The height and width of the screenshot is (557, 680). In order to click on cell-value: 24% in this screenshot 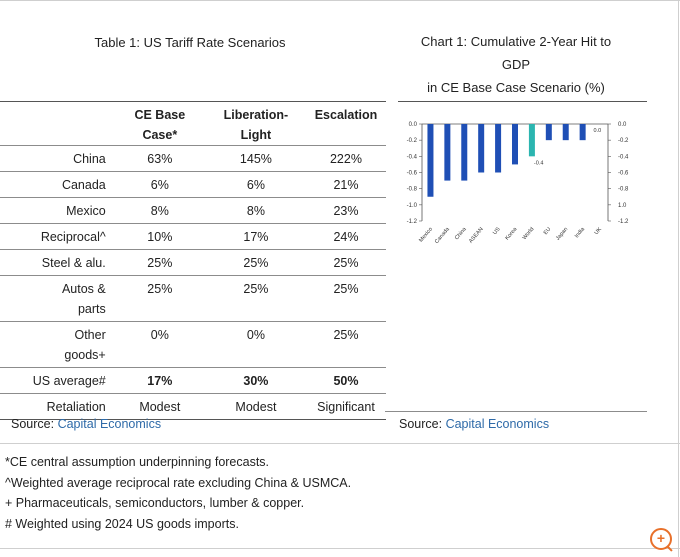, I will do `click(345, 236)`.